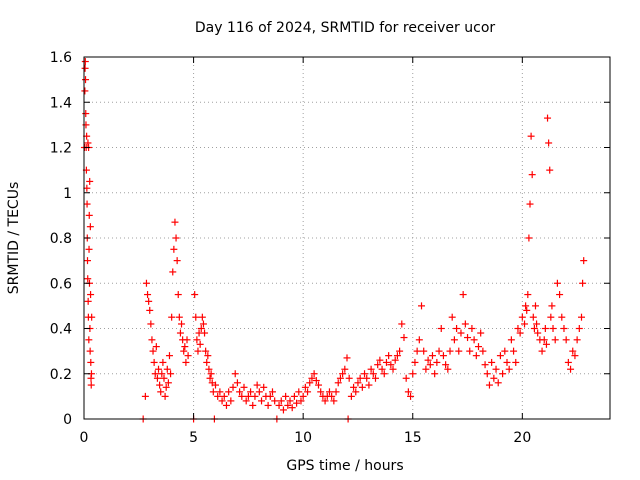 This screenshot has width=640, height=480. Describe the element at coordinates (522, 438) in the screenshot. I see `x-tick-label: 20` at that location.